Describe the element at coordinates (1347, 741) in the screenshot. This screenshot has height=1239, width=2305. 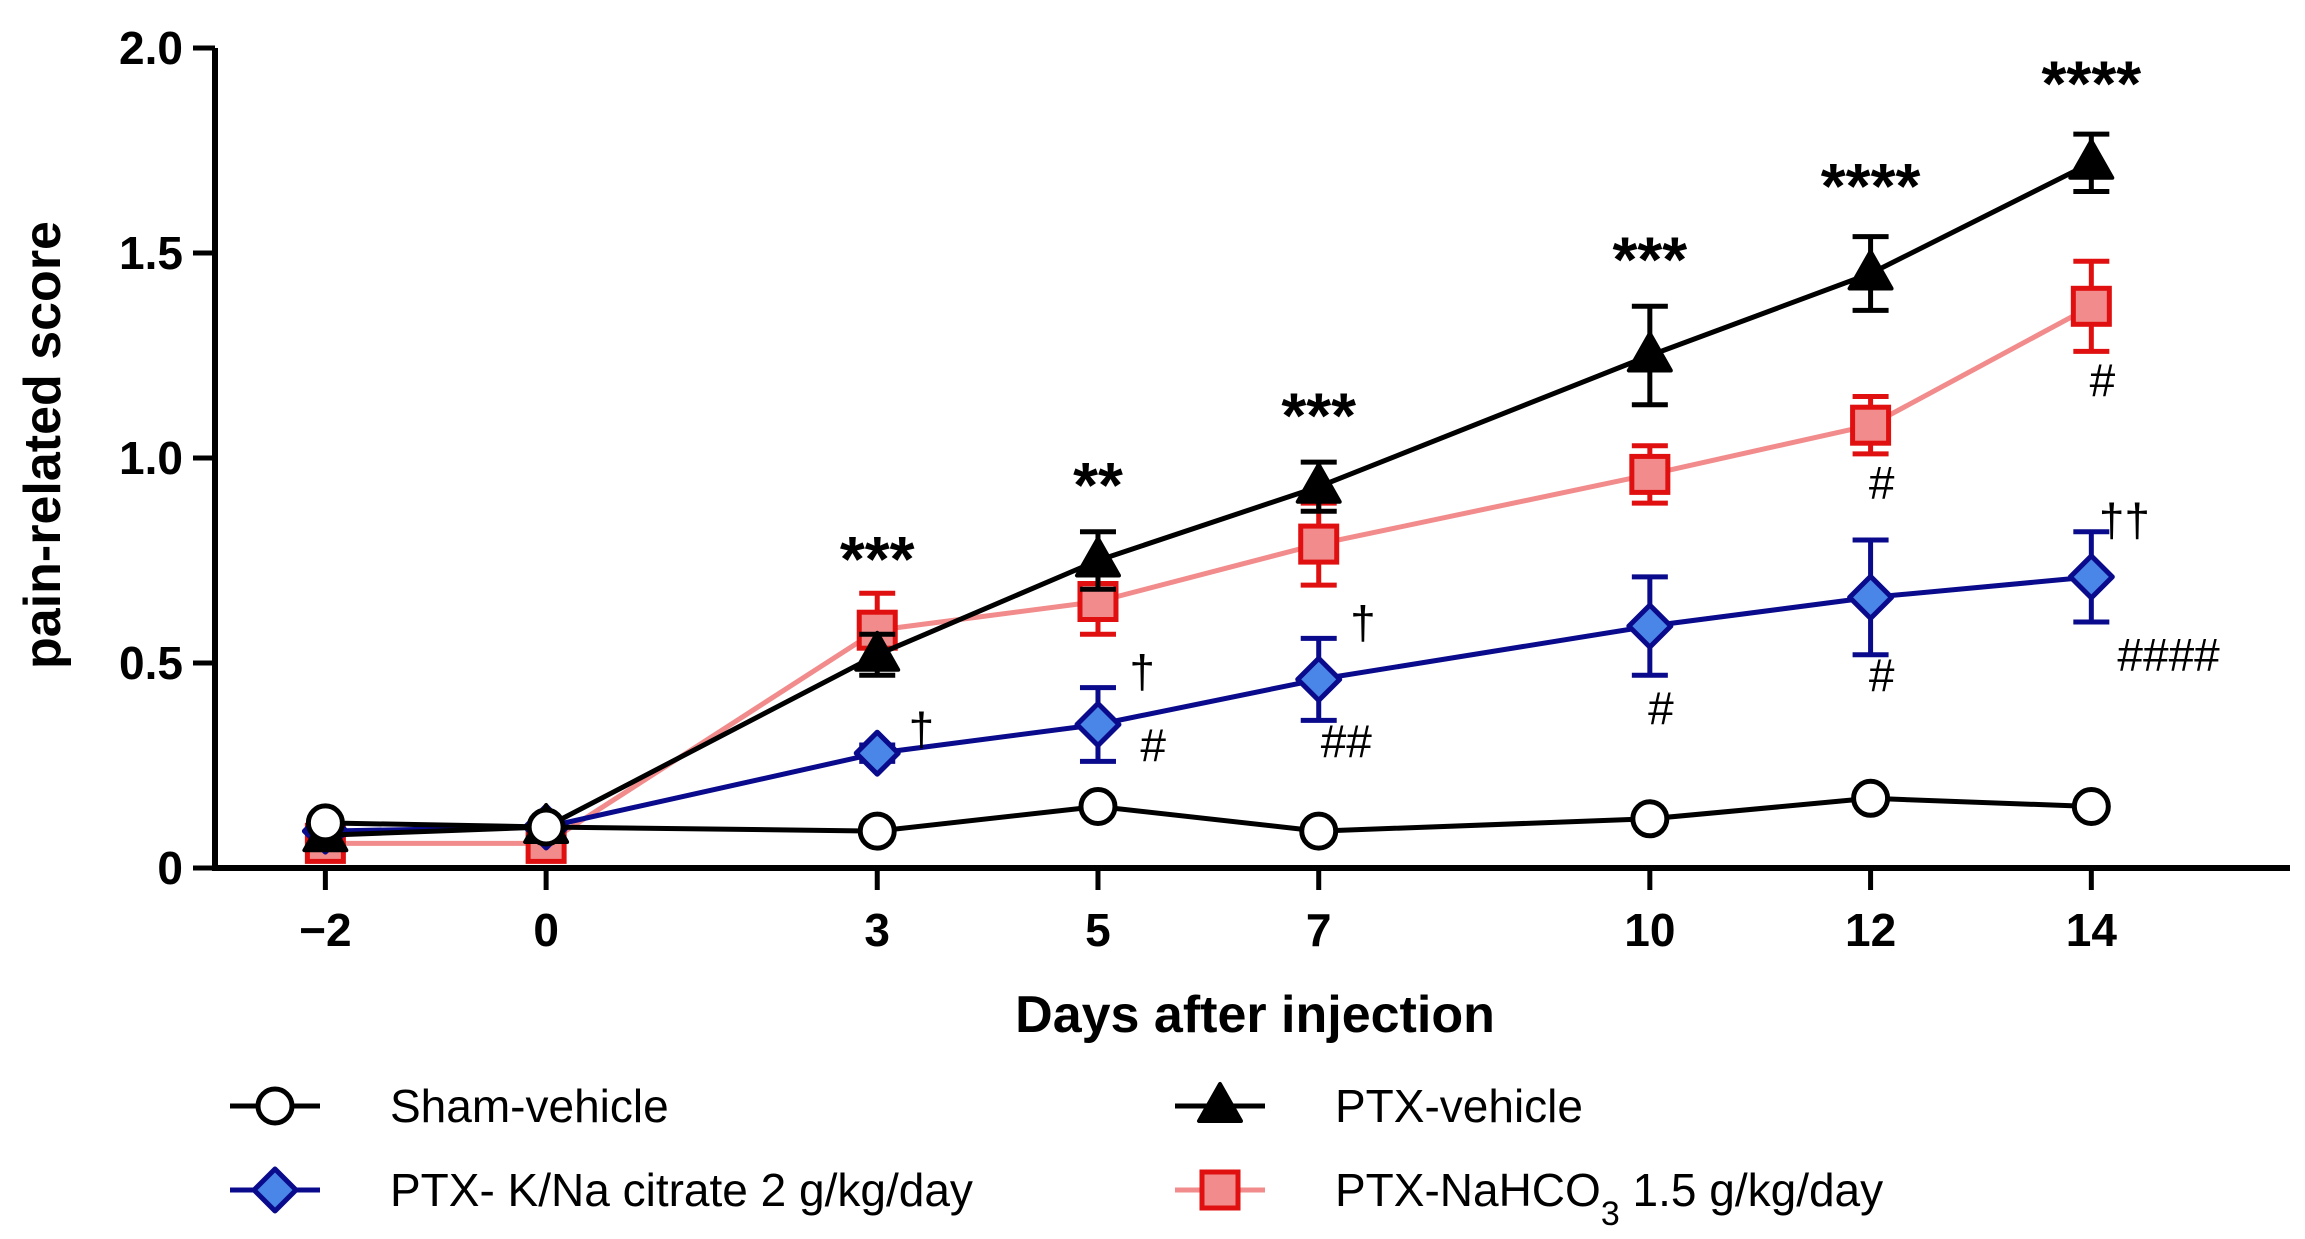
I see `significance-annotation: ##` at that location.